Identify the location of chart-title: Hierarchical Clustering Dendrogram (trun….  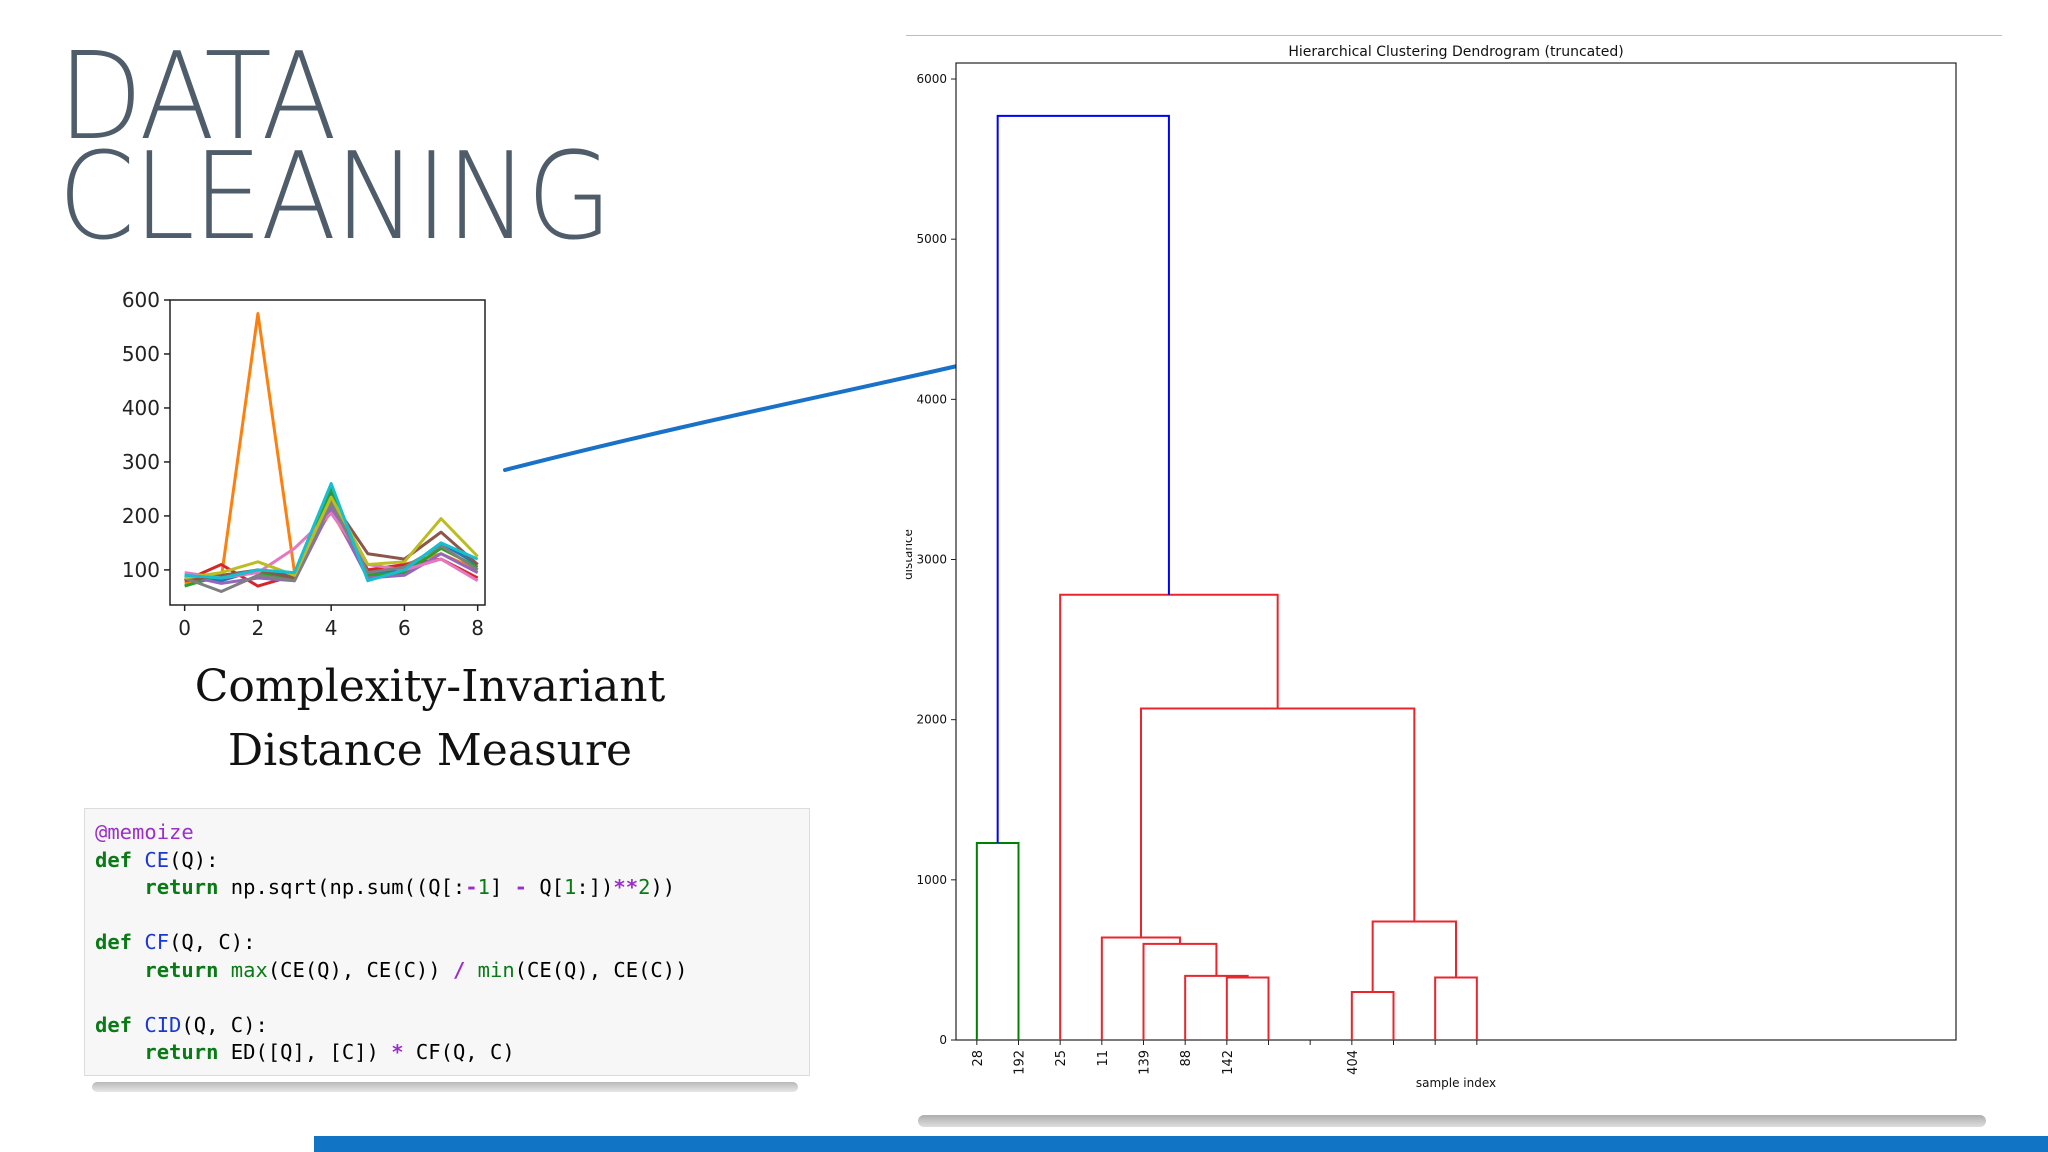
(1455, 52).